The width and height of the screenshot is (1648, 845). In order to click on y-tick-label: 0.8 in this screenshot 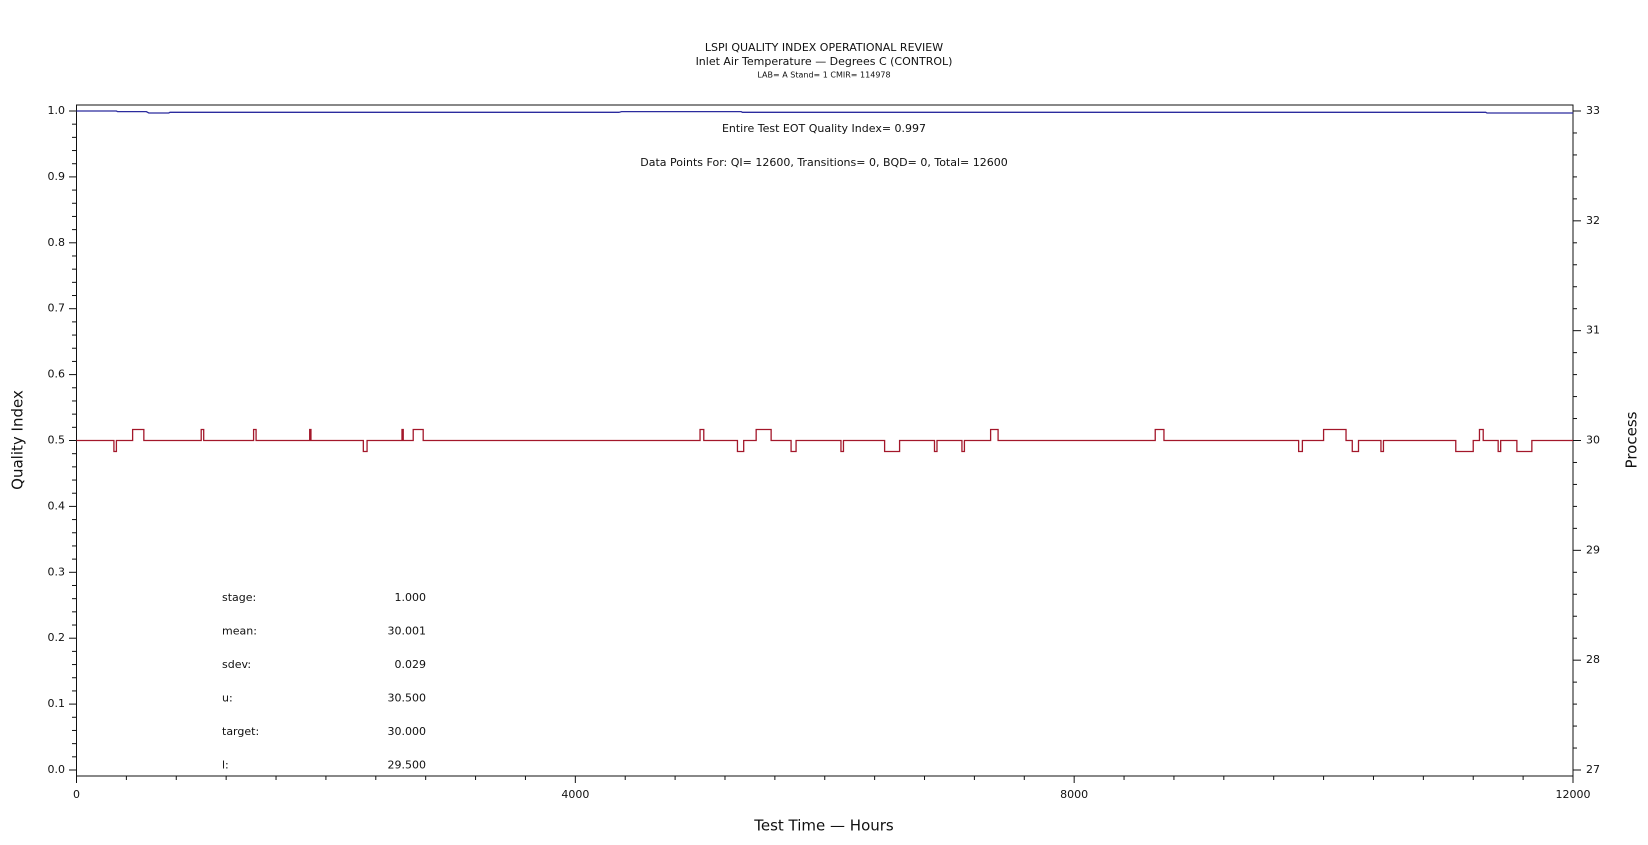, I will do `click(57, 242)`.